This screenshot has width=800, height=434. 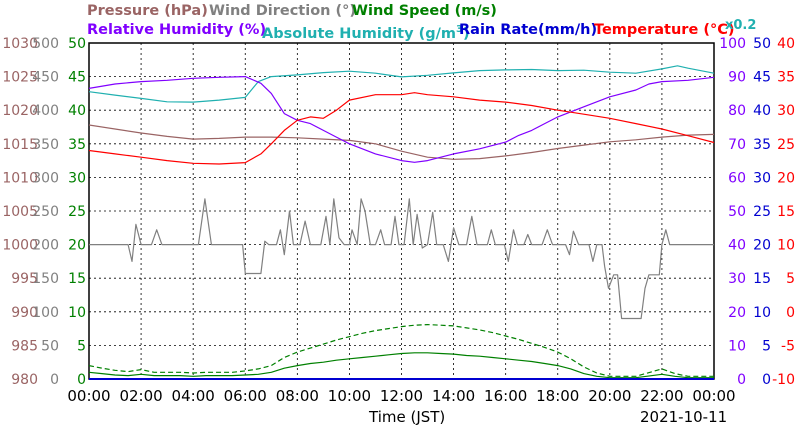 What do you see at coordinates (737, 279) in the screenshot?
I see `y-tick-relative-humidity: 30` at bounding box center [737, 279].